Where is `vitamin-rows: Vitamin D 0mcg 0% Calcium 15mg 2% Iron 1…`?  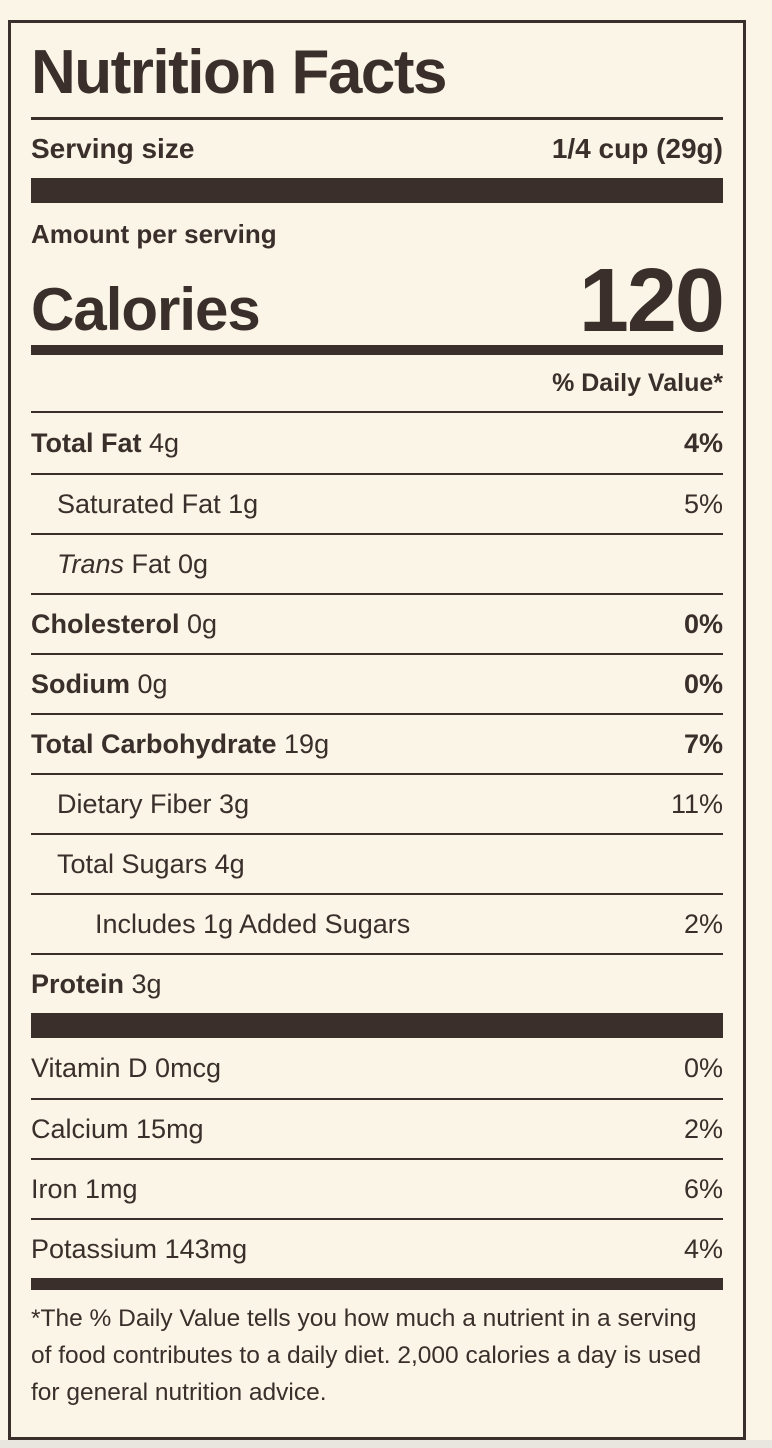 vitamin-rows: Vitamin D 0mcg 0% Calcium 15mg 2% Iron 1… is located at coordinates (377, 1158).